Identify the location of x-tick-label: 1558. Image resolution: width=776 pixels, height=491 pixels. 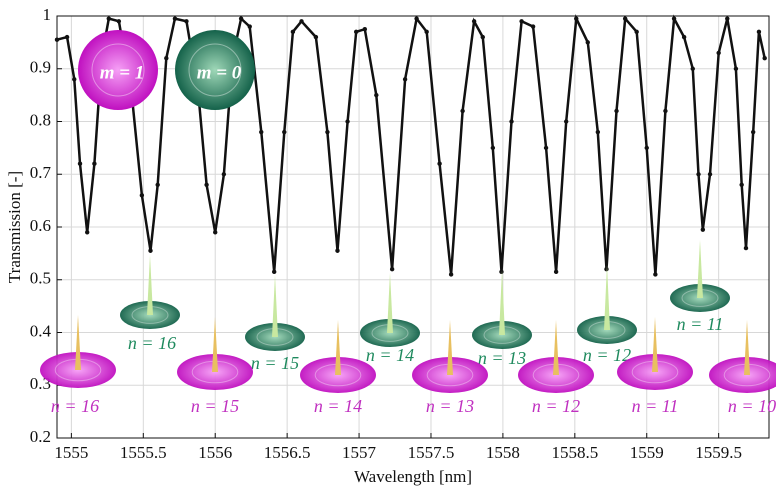
(503, 452).